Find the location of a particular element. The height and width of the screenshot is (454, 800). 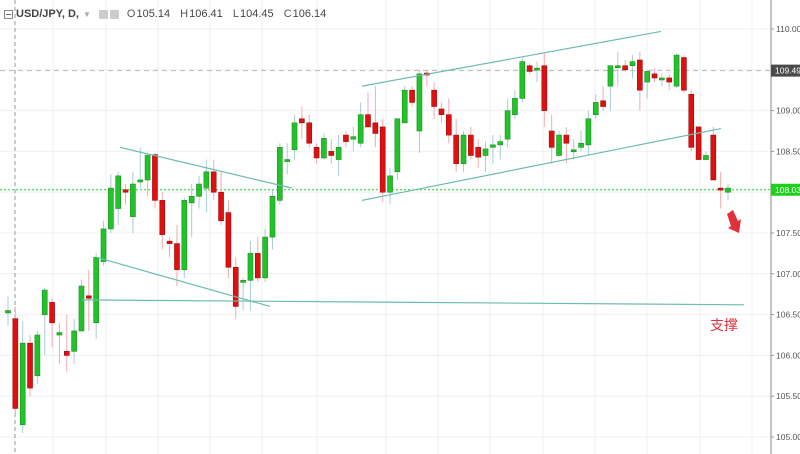

ascending-channel-upper-line is located at coordinates (511, 58).